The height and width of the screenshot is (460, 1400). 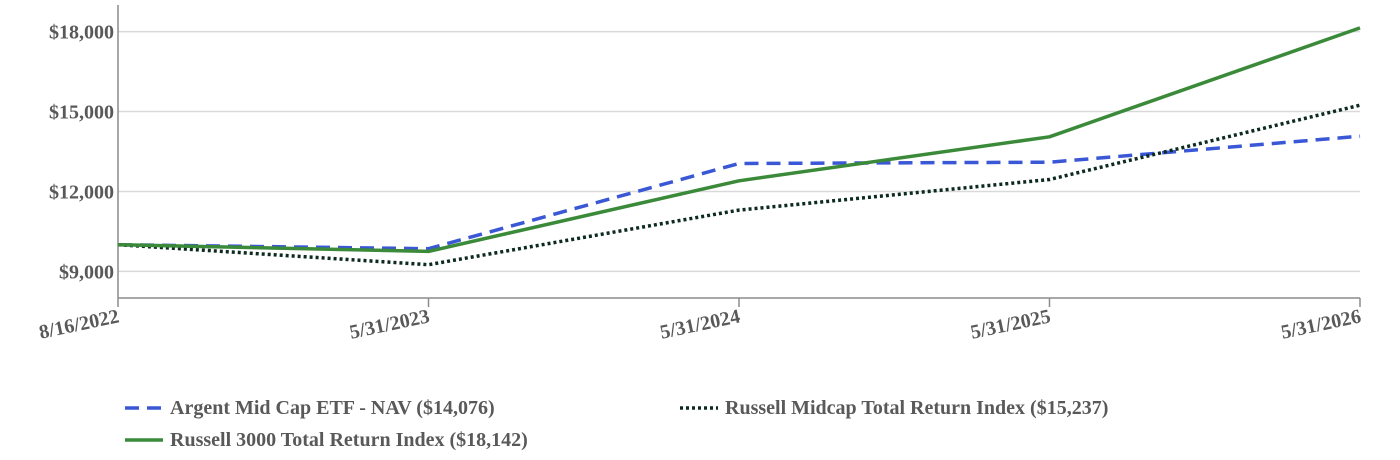 I want to click on y-tick-label: $9,000, so click(x=86, y=272).